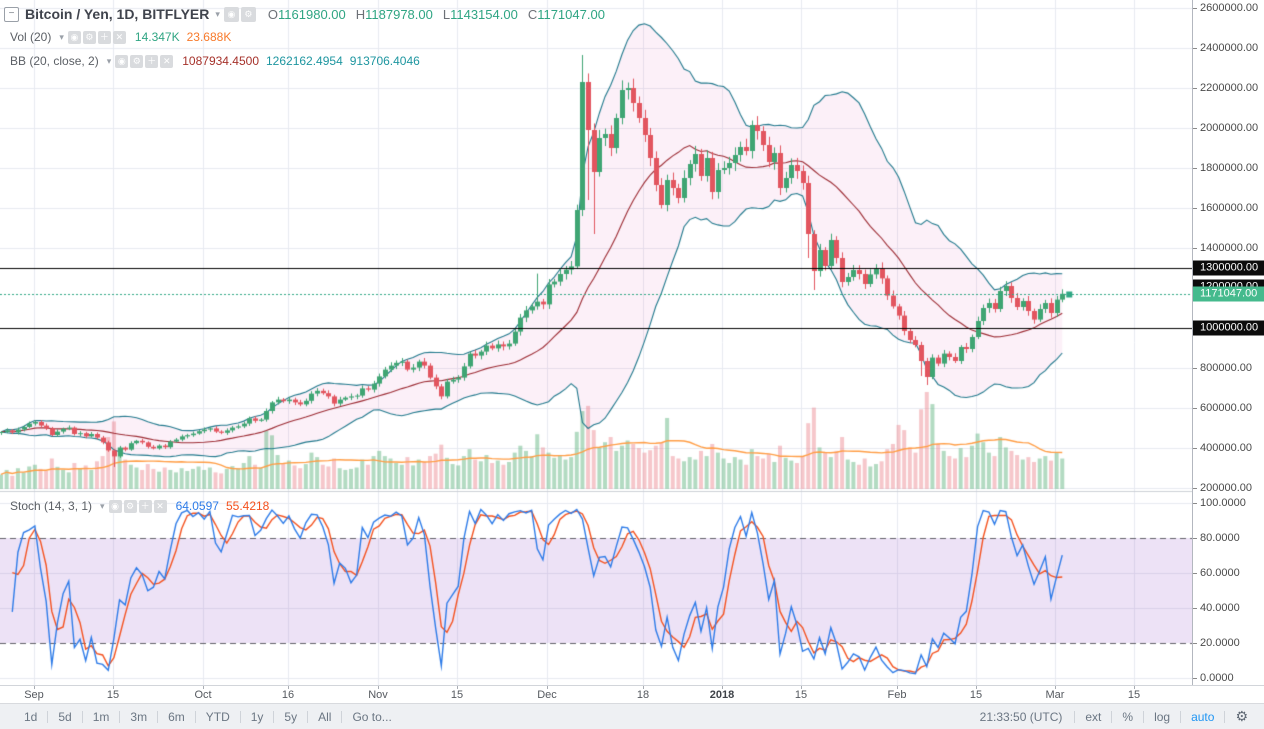 The height and width of the screenshot is (729, 1264). What do you see at coordinates (1021, 716) in the screenshot?
I see `clock-utc: 21:33:50 (UTC)` at bounding box center [1021, 716].